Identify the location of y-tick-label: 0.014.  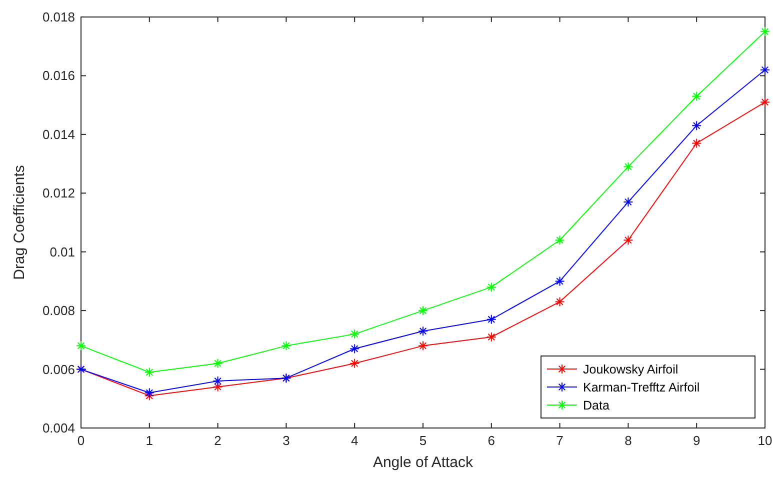
(58, 134).